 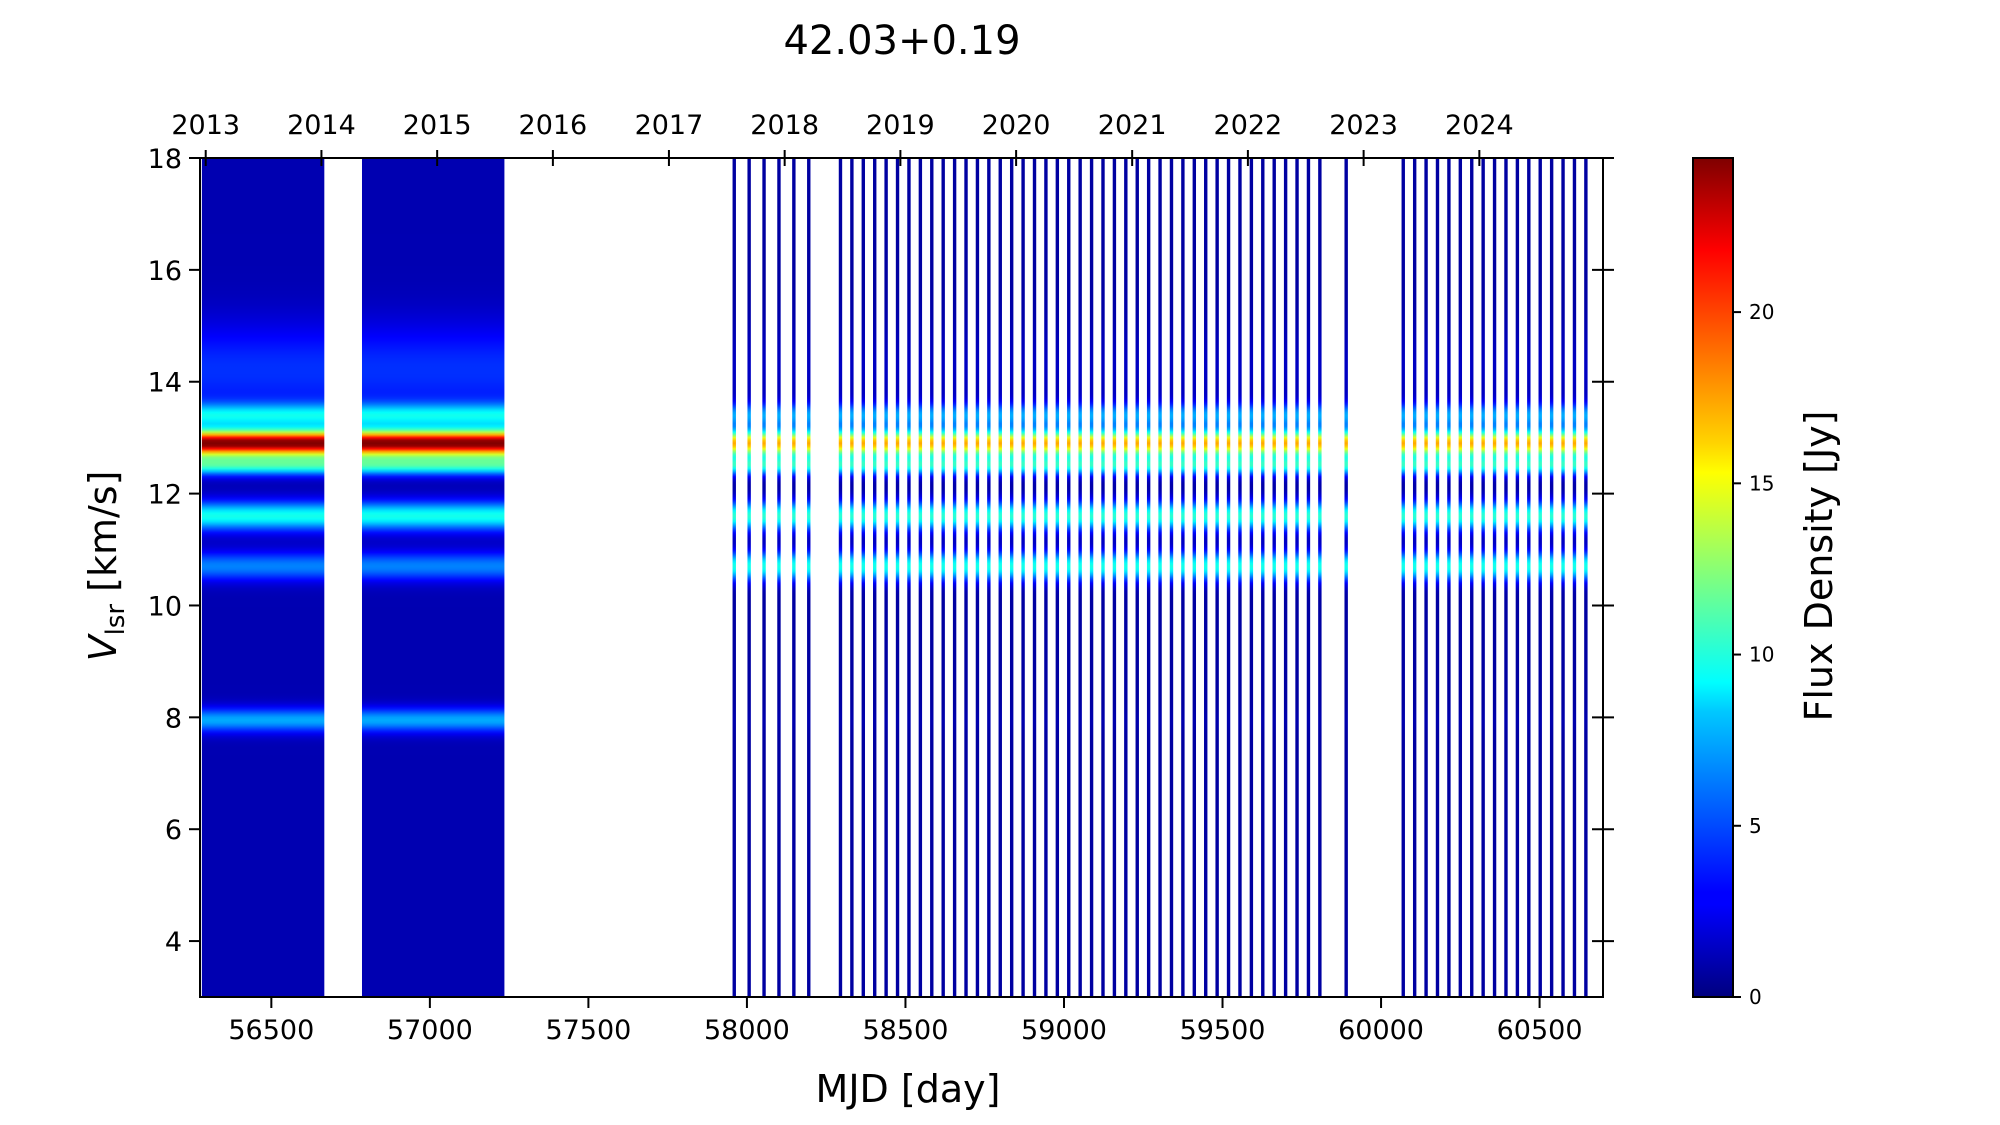 I want to click on x-tick-label: 57500, so click(x=588, y=1030).